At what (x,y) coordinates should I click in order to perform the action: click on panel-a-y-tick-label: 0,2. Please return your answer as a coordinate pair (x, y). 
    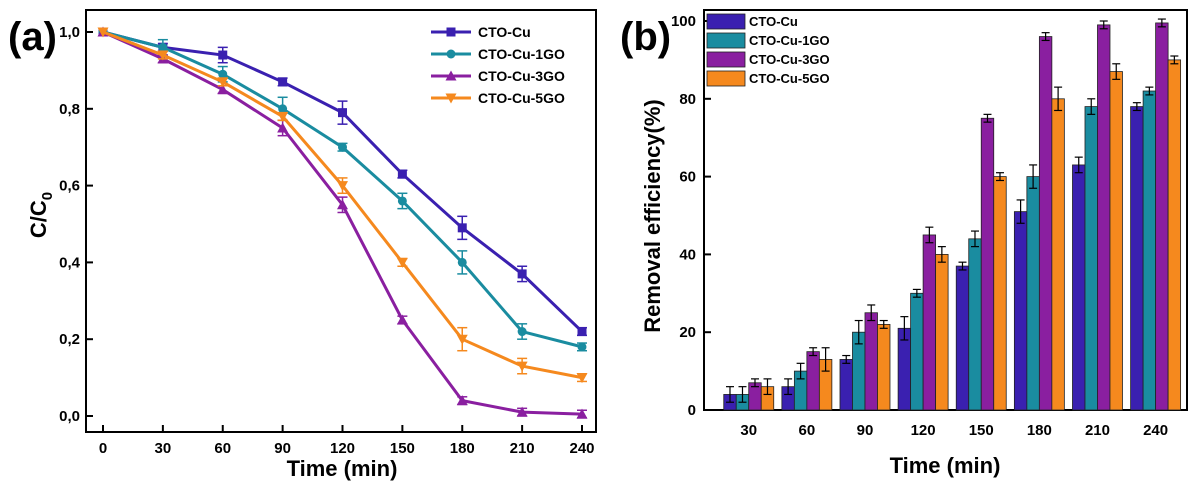
    Looking at the image, I should click on (69, 339).